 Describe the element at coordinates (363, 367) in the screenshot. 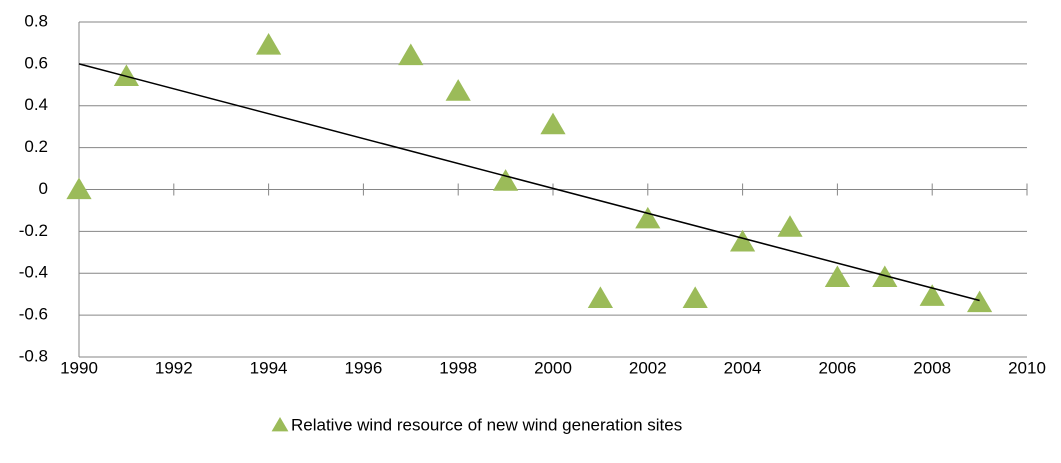

I see `x-tick-label: 1996` at that location.